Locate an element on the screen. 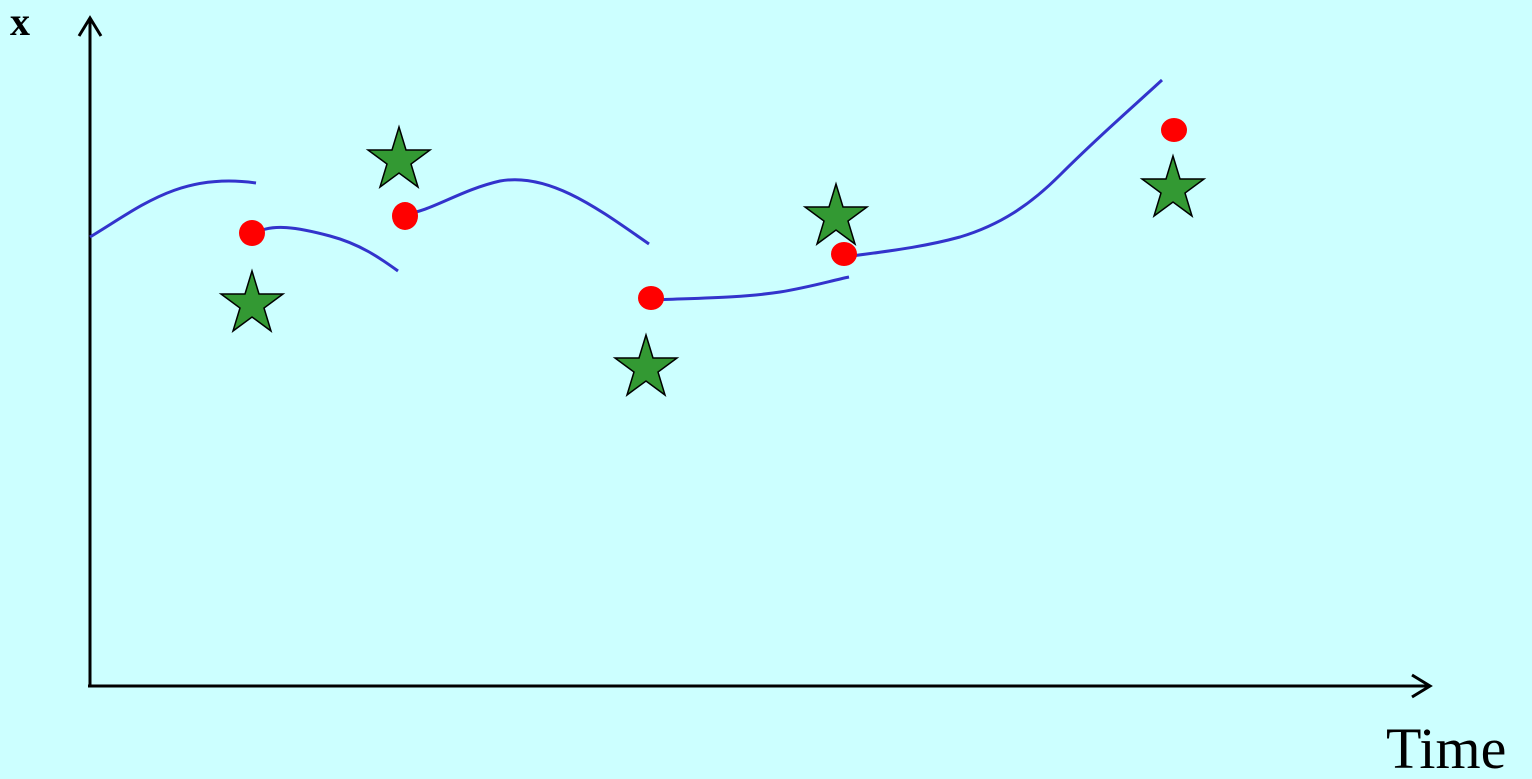 The height and width of the screenshot is (779, 1532). x-axis-arrowhead is located at coordinates (1422, 686).